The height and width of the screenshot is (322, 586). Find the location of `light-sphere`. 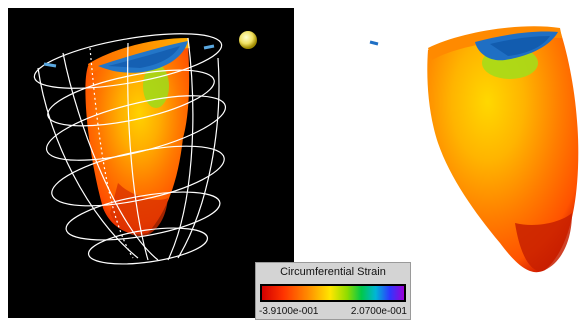

light-sphere is located at coordinates (248, 40).